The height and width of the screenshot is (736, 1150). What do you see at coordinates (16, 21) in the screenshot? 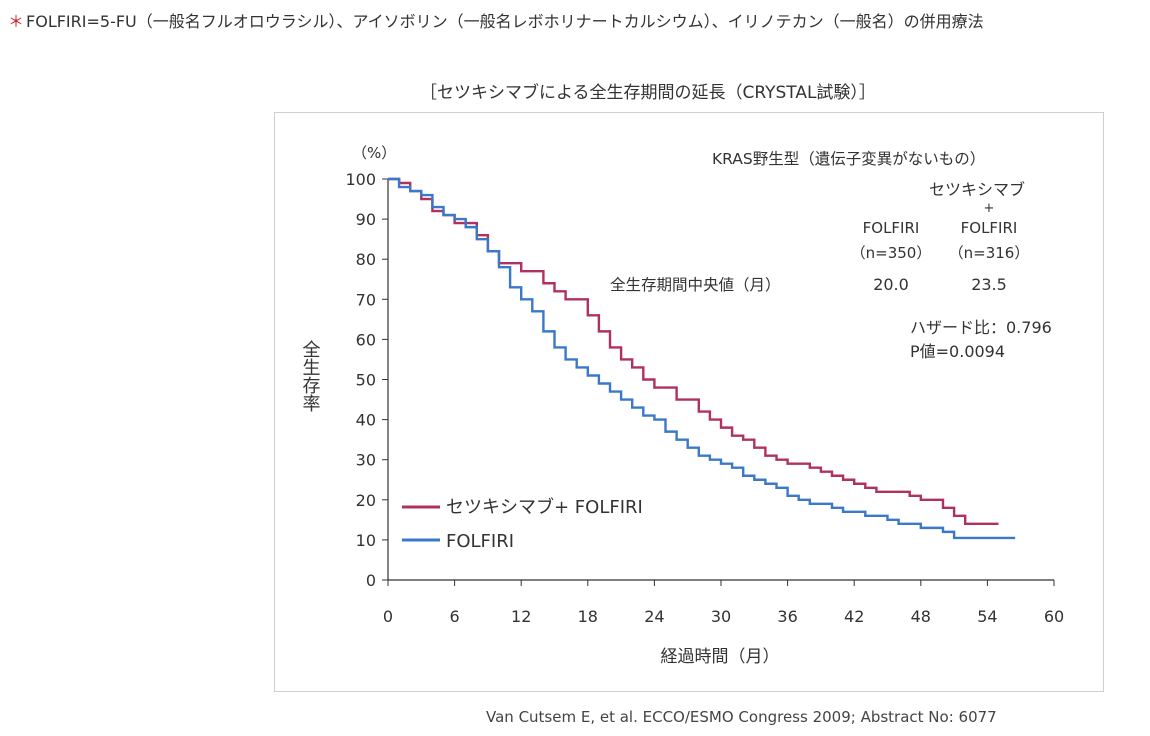
I see `footnote-mark: ＊` at bounding box center [16, 21].